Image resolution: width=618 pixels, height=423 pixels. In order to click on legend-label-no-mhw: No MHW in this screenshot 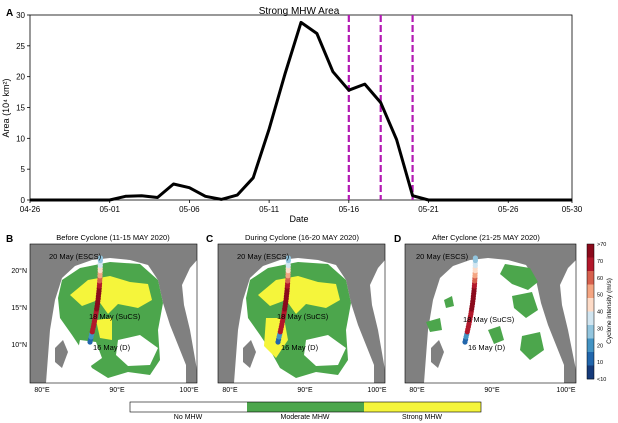, I will do `click(188, 417)`.